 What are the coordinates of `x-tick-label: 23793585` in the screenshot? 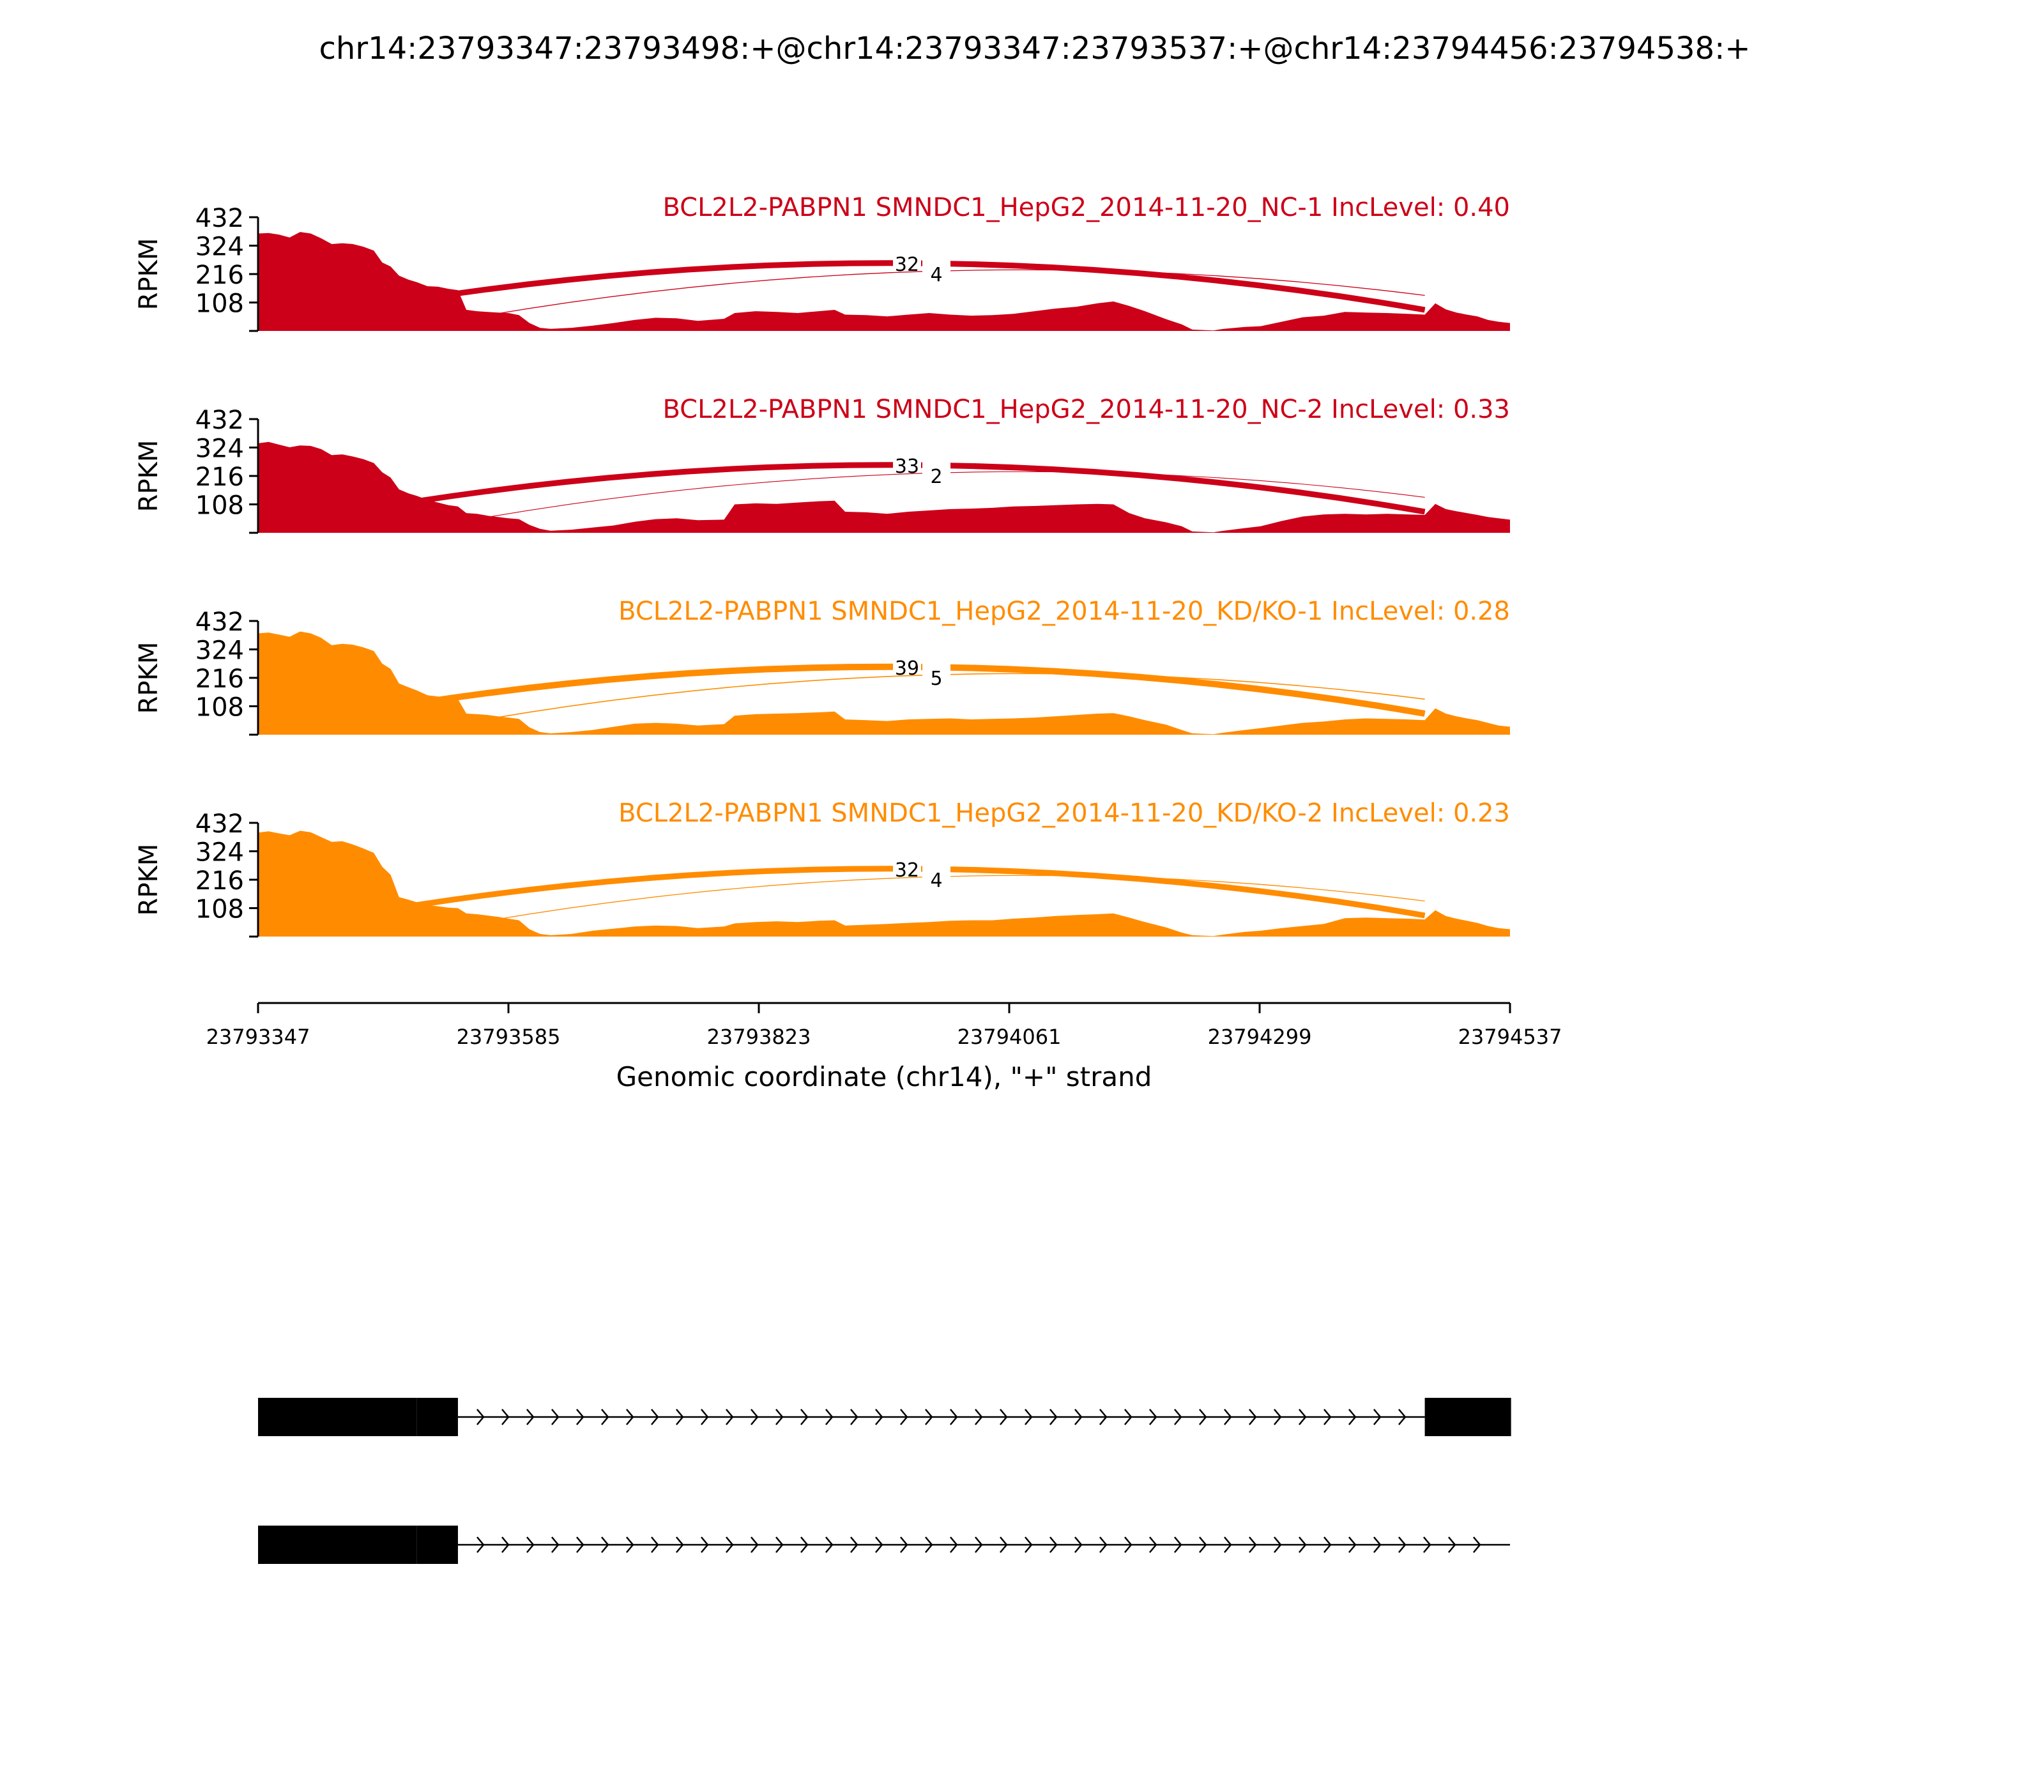 It's located at (509, 1037).